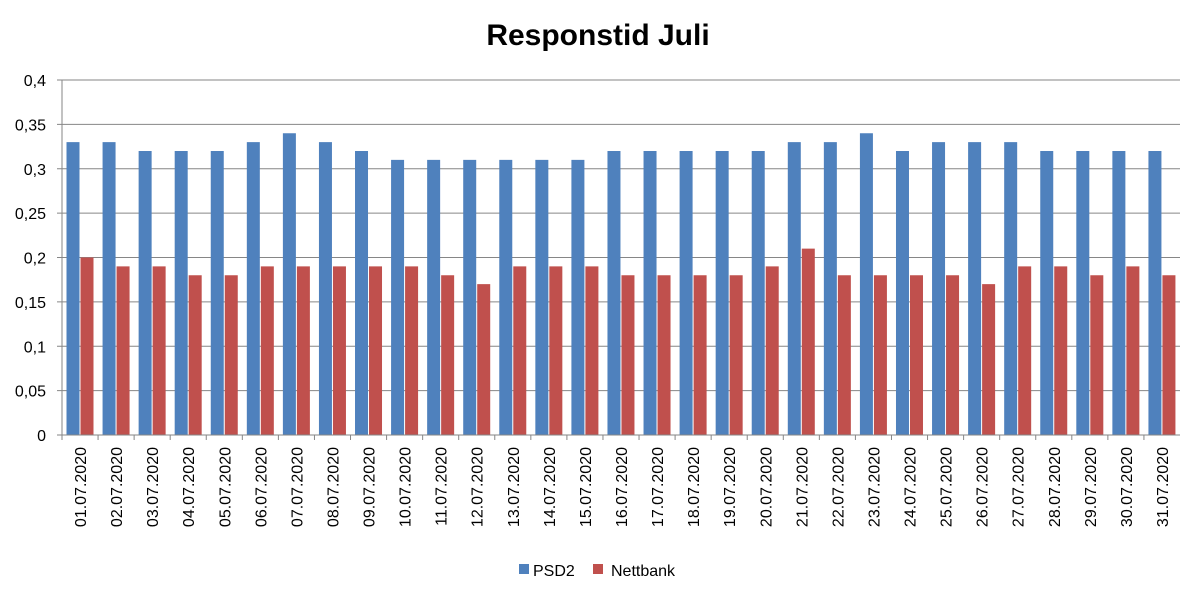 The width and height of the screenshot is (1191, 593). I want to click on y-tick-label: 0,3, so click(35, 170).